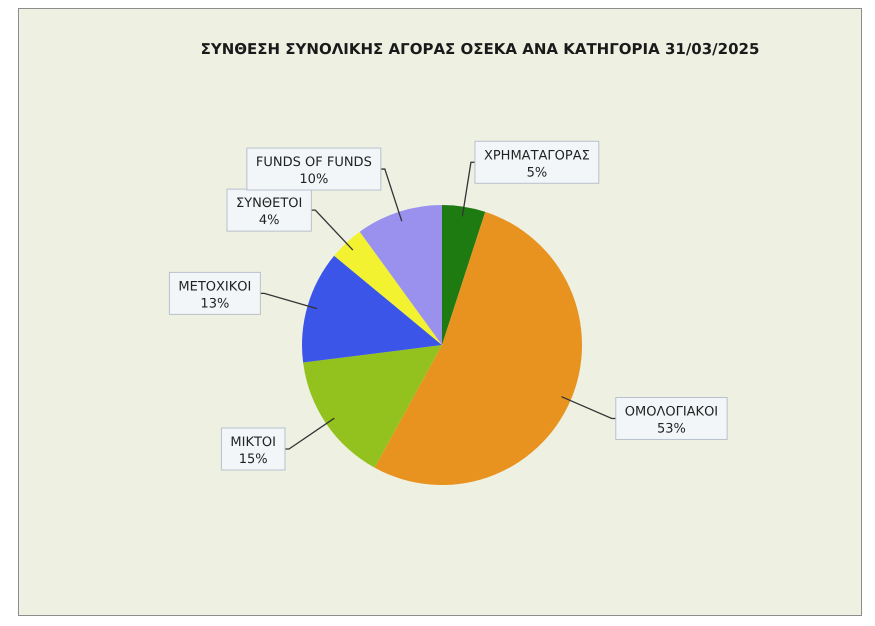 The image size is (875, 626). Describe the element at coordinates (215, 286) in the screenshot. I see `slice-label: ΜΕΤΟΧΙΚΟΙ` at that location.